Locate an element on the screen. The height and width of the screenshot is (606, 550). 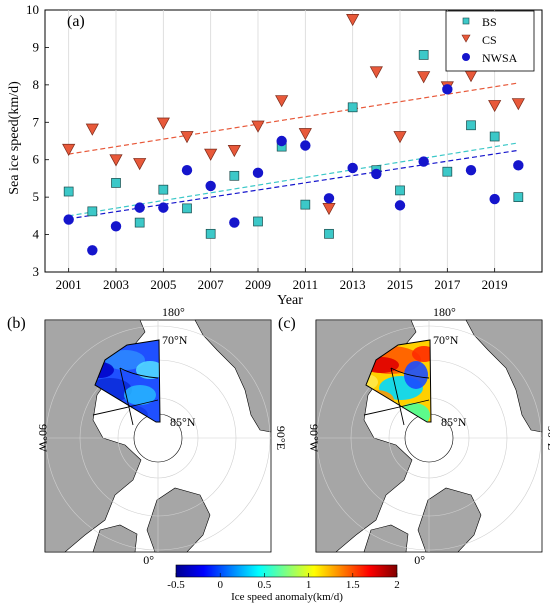
colorbar-tick-label: 0.5 is located at coordinates (265, 585).